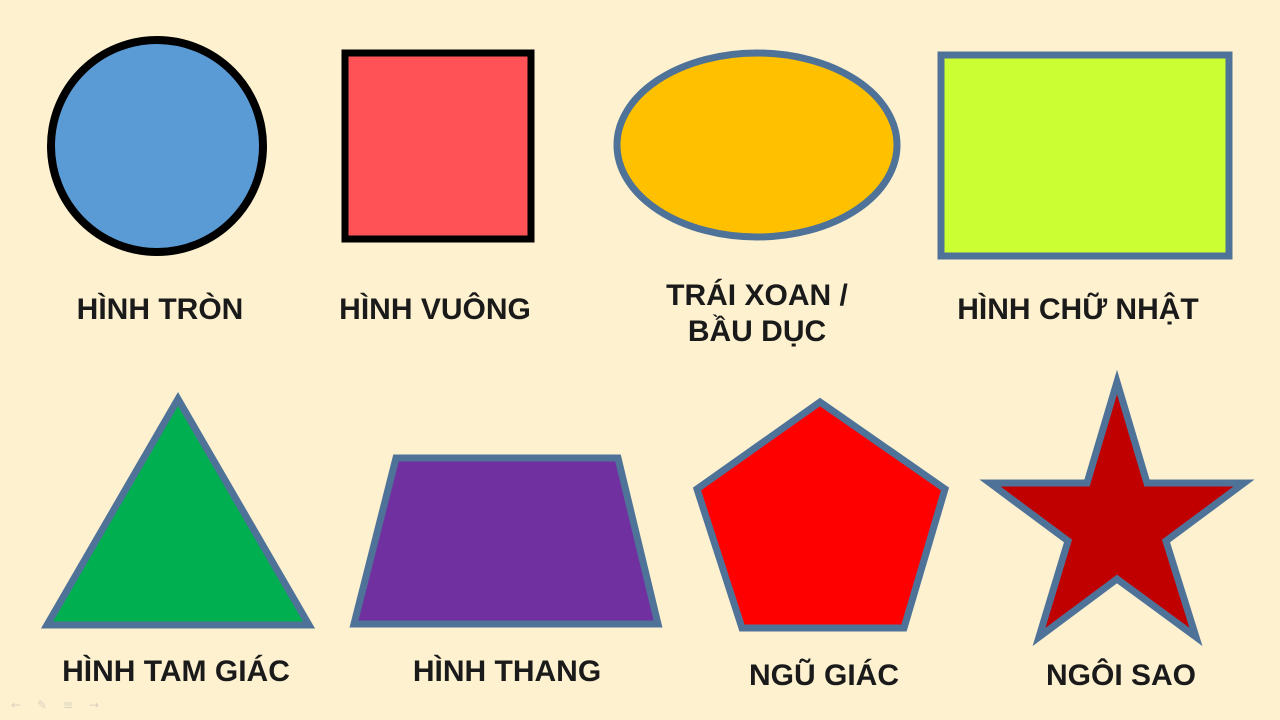 Image resolution: width=1280 pixels, height=720 pixels. I want to click on label-pentagon: NGŨ GIÁC, so click(824, 675).